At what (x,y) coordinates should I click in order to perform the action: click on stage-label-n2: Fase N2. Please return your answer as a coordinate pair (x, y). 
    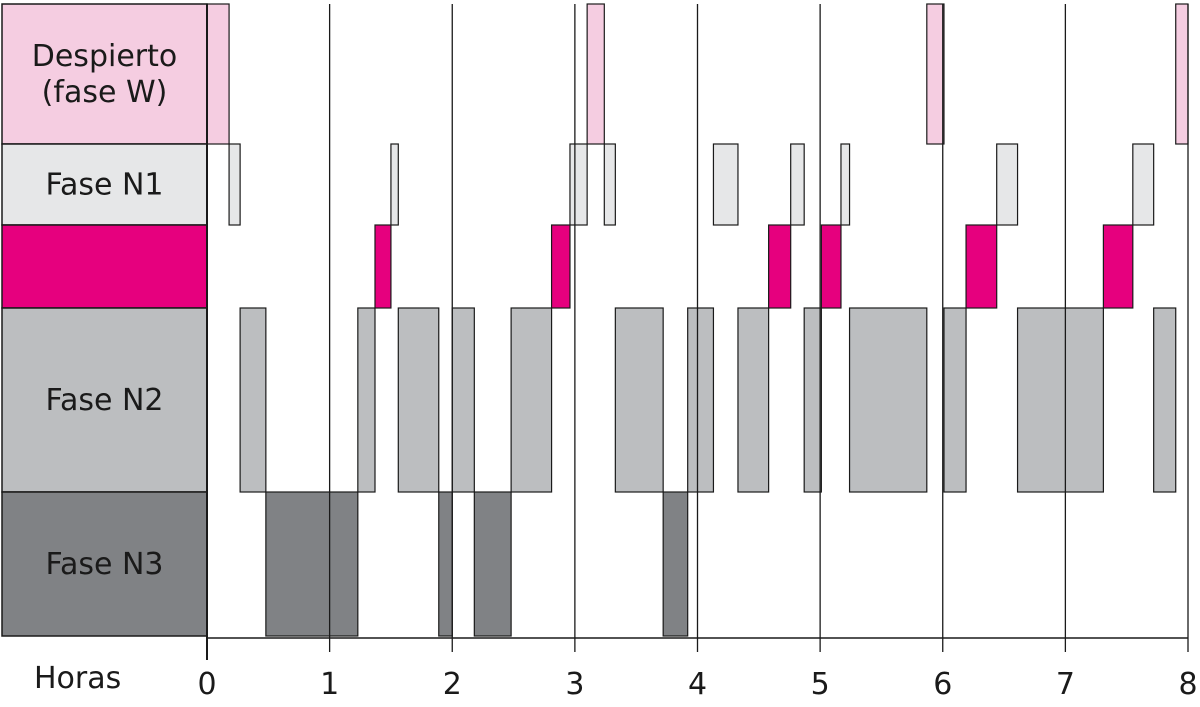
    Looking at the image, I should click on (104, 400).